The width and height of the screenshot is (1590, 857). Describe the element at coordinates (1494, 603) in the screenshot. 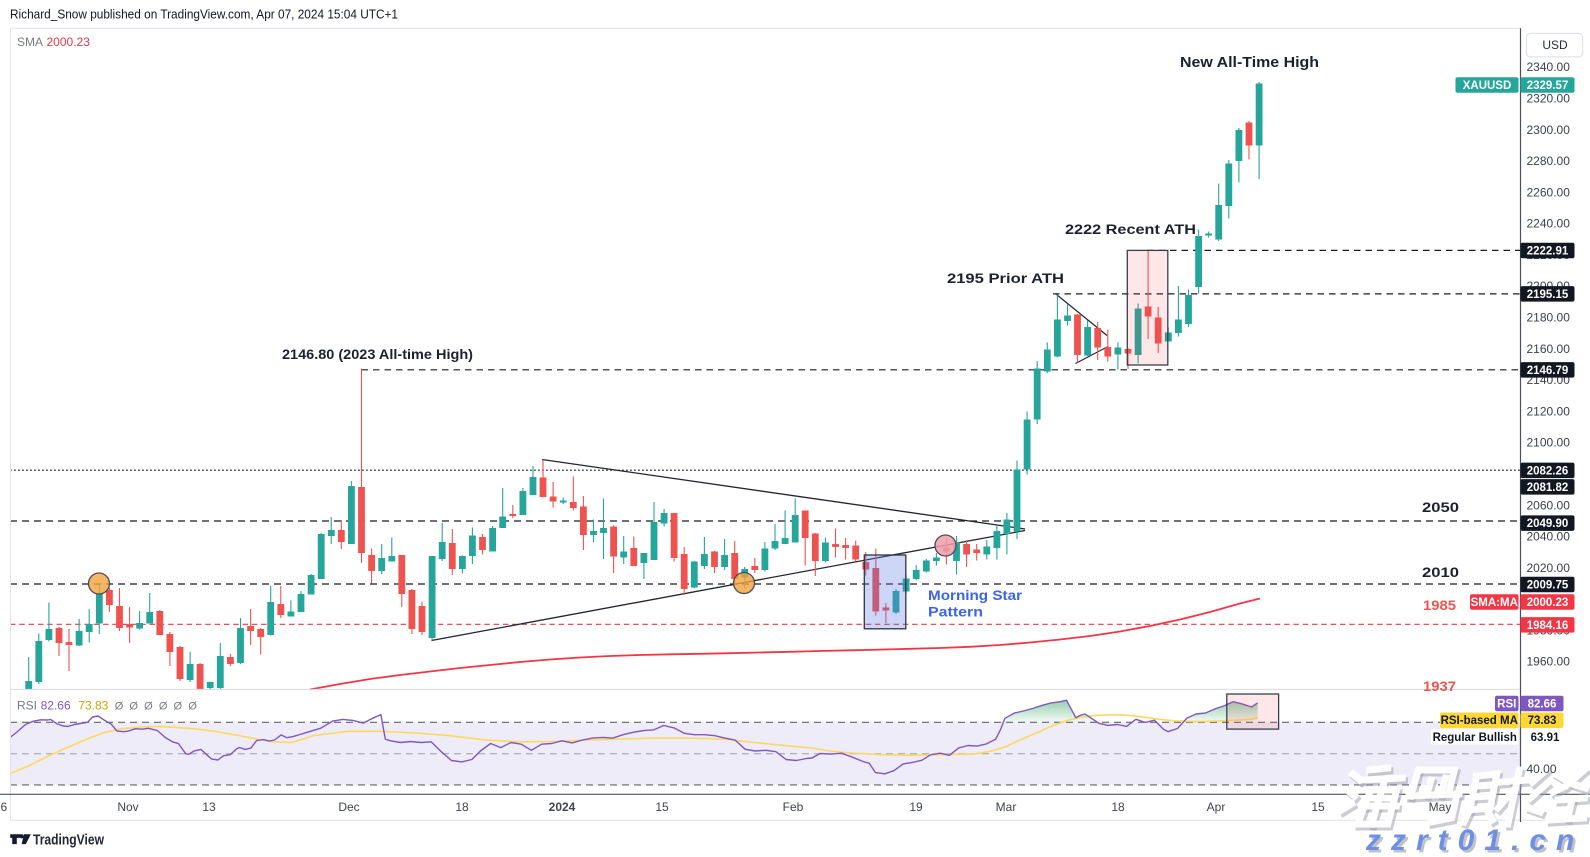

I see `svg-text: SMA:MA` at that location.